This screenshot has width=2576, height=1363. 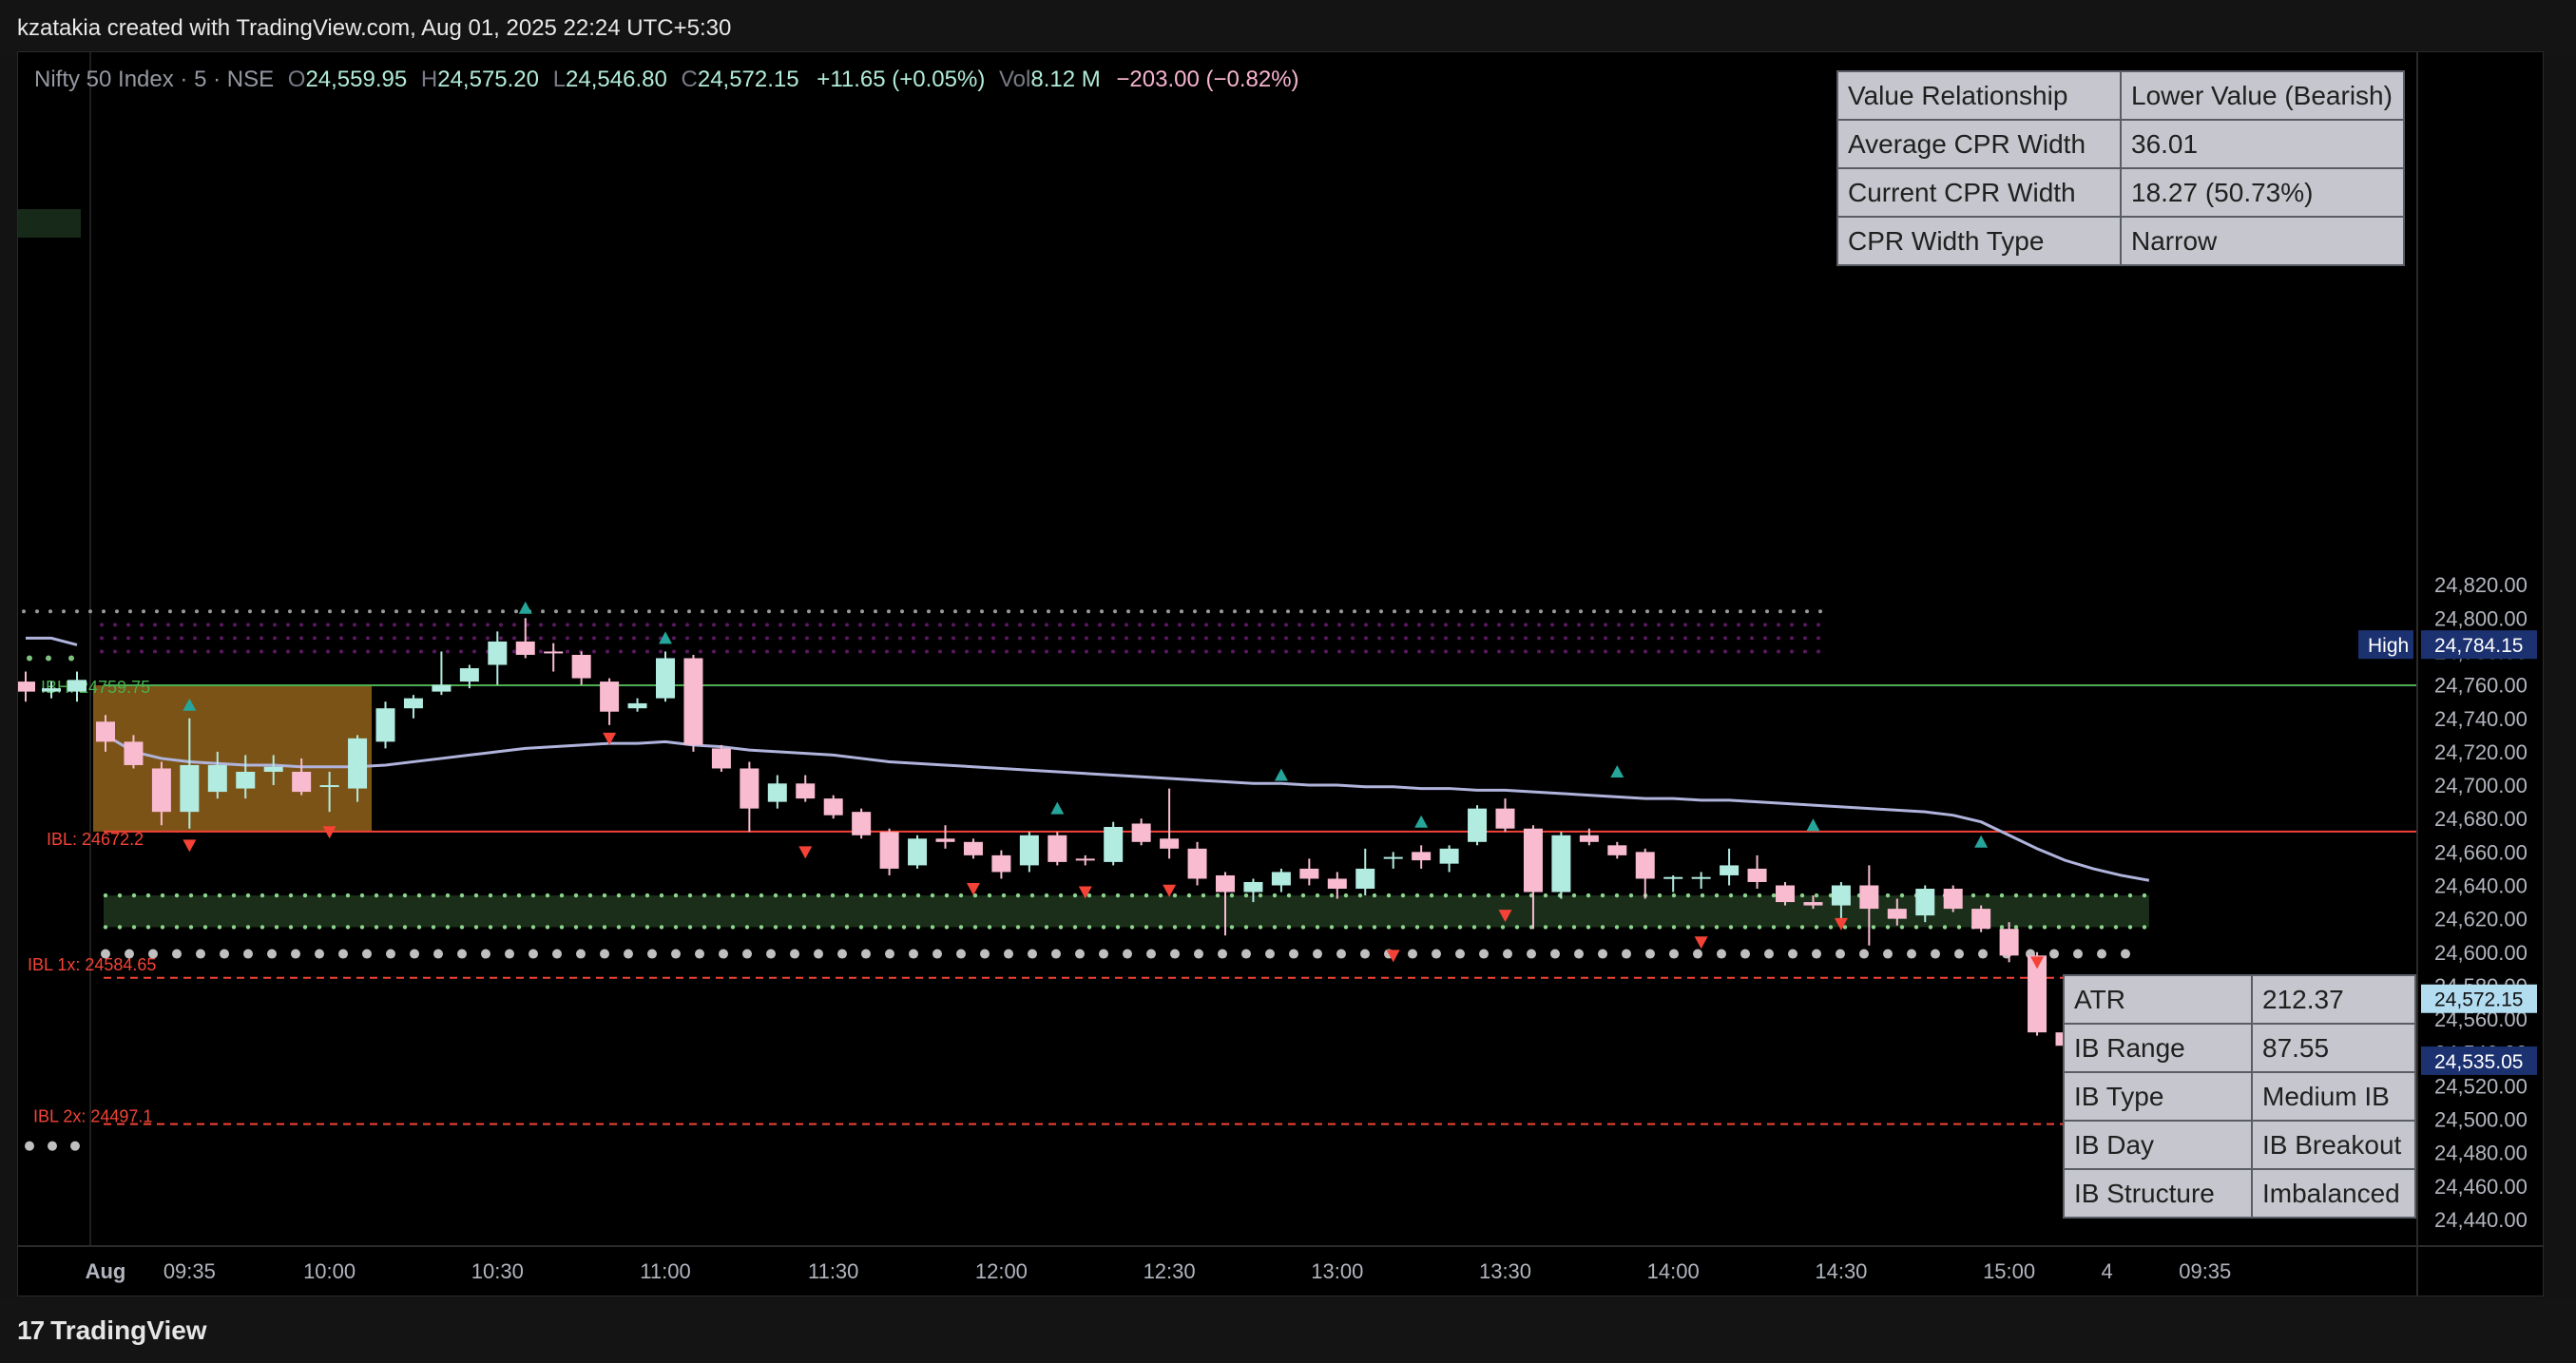 I want to click on open-label: O, so click(x=297, y=79).